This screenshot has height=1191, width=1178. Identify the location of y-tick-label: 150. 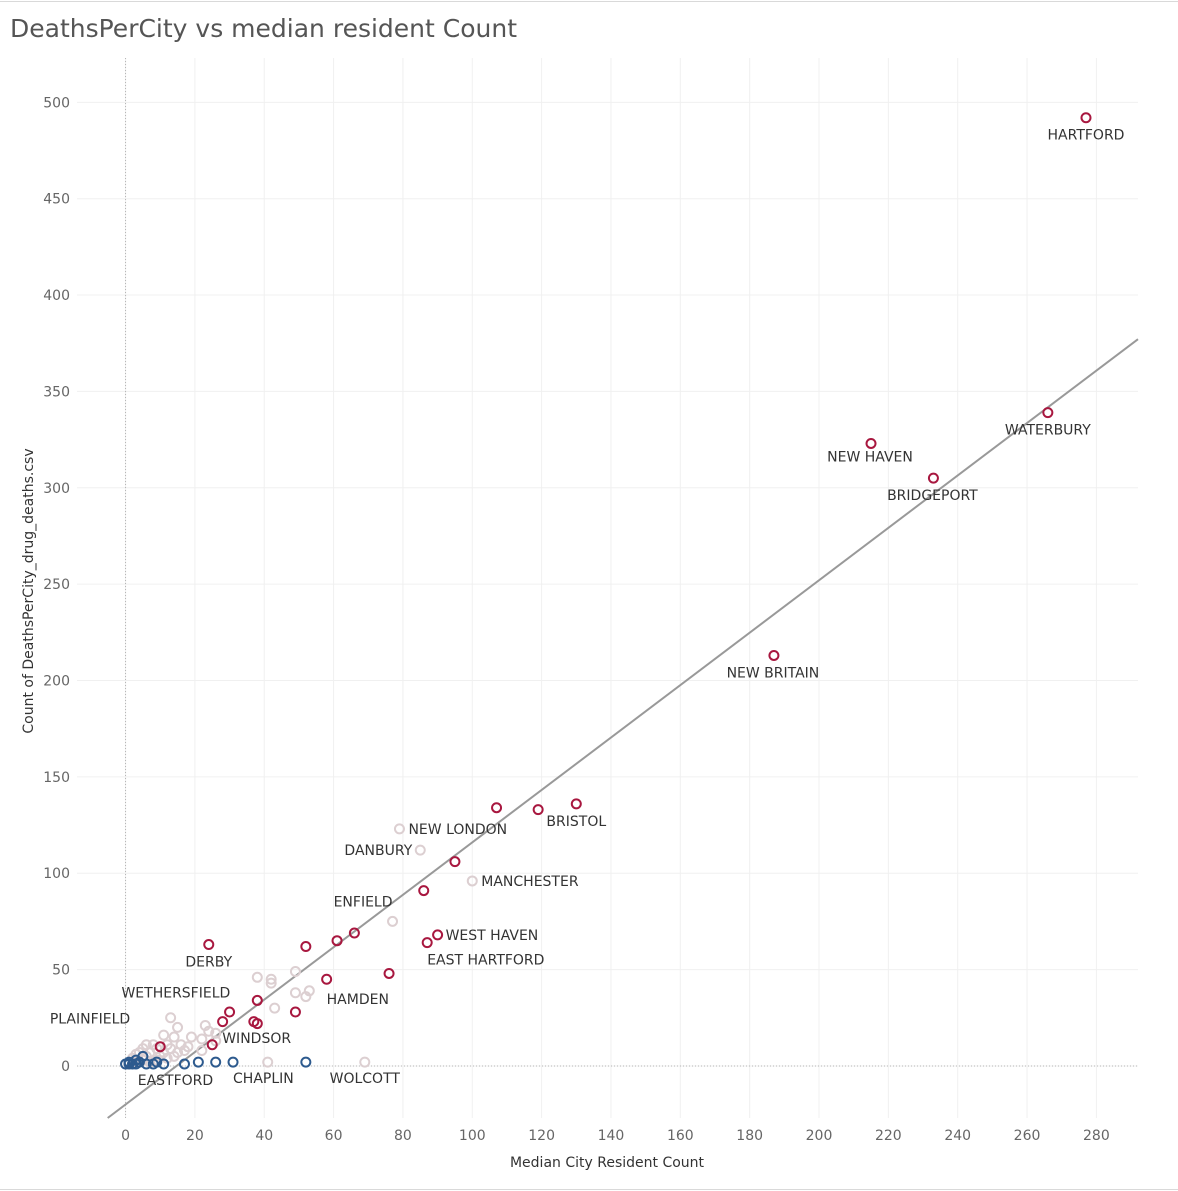
(56, 778).